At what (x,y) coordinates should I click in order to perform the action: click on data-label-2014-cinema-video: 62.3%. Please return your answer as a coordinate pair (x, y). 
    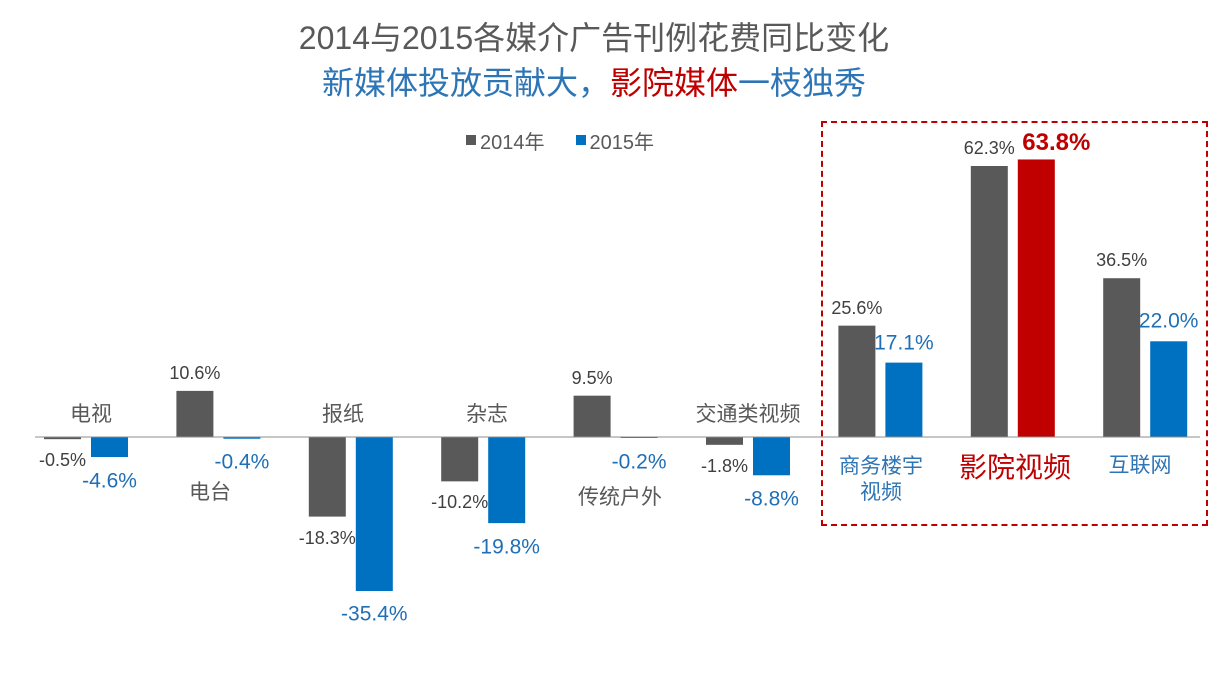
    Looking at the image, I should click on (989, 147).